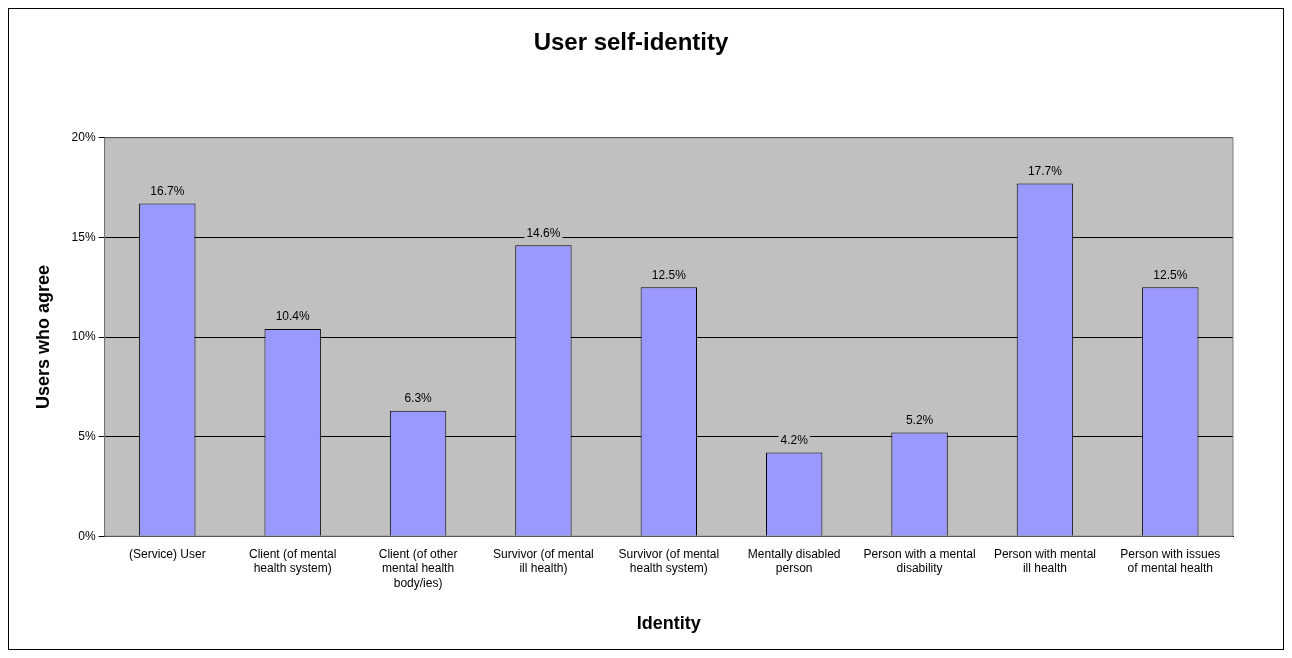 Image resolution: width=1292 pixels, height=658 pixels. What do you see at coordinates (794, 439) in the screenshot?
I see `data-label: 4.2%` at bounding box center [794, 439].